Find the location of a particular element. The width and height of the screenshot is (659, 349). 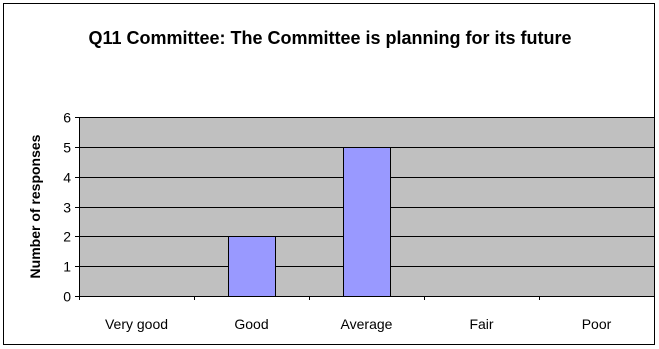

y-tick-label: 0 is located at coordinates (67, 297).